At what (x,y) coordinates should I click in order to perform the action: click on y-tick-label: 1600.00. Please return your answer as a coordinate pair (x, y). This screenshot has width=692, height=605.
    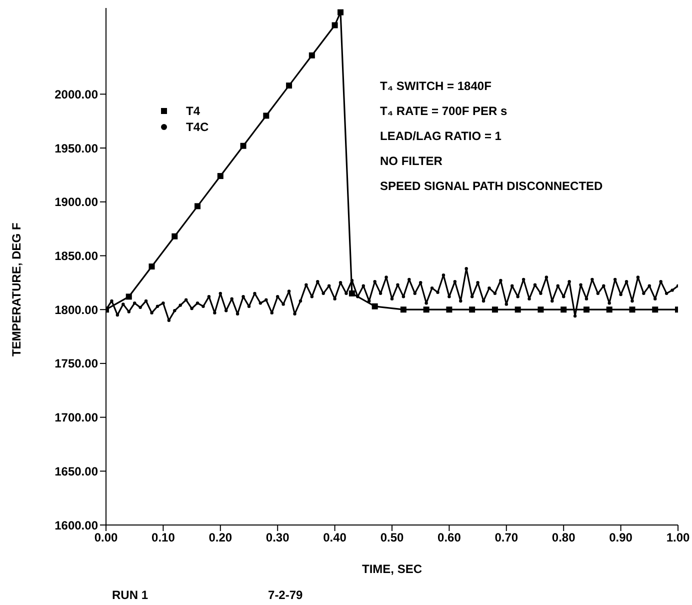
    Looking at the image, I should click on (76, 525).